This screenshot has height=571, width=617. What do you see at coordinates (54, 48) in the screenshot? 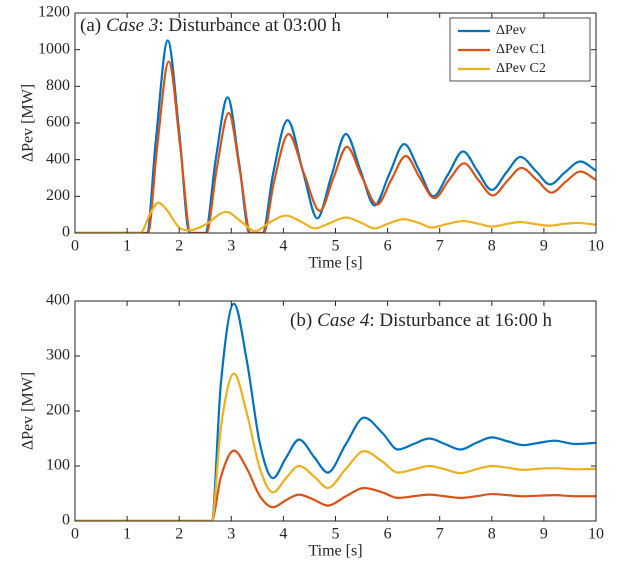
I see `y-tick-label: 1000` at bounding box center [54, 48].